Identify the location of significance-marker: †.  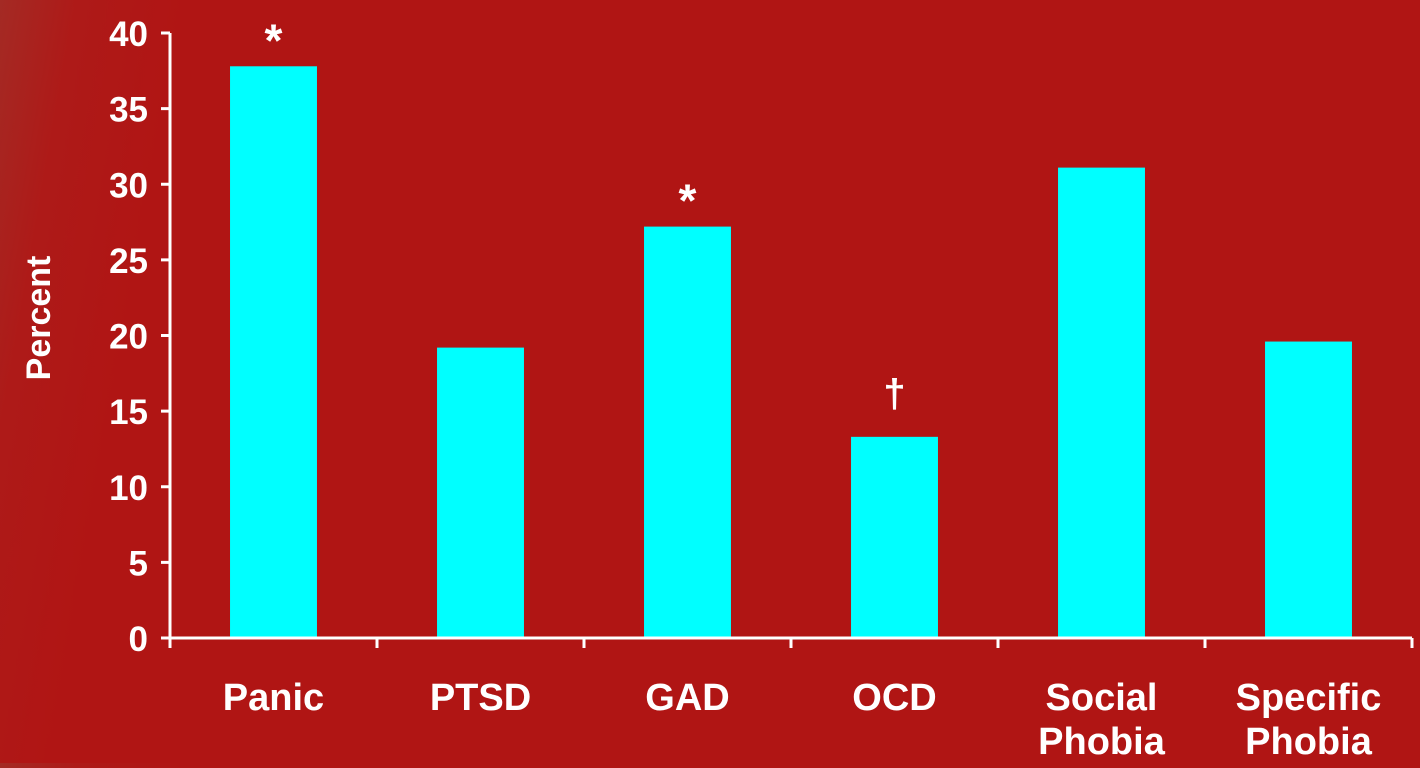
(894, 394).